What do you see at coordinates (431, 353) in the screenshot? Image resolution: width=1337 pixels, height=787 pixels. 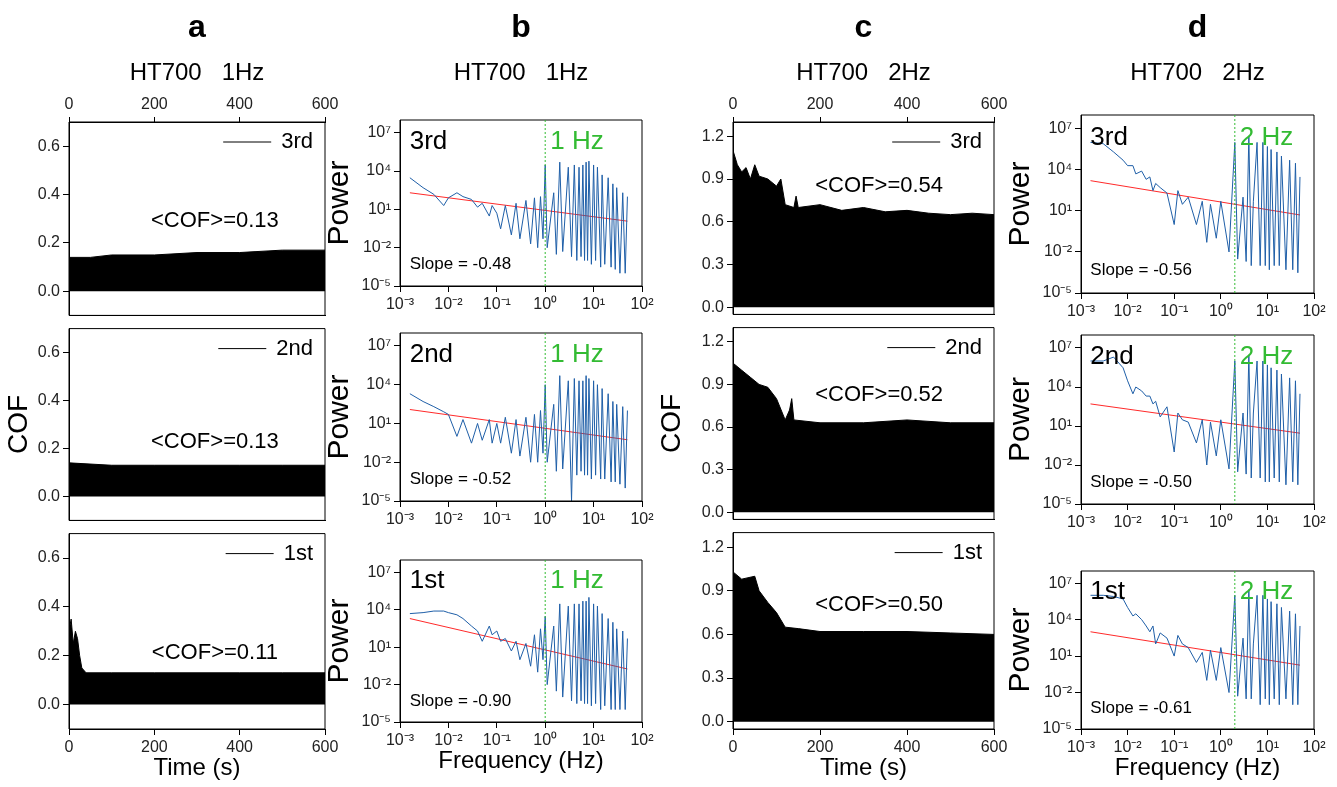 I see `annotation: 2nd` at bounding box center [431, 353].